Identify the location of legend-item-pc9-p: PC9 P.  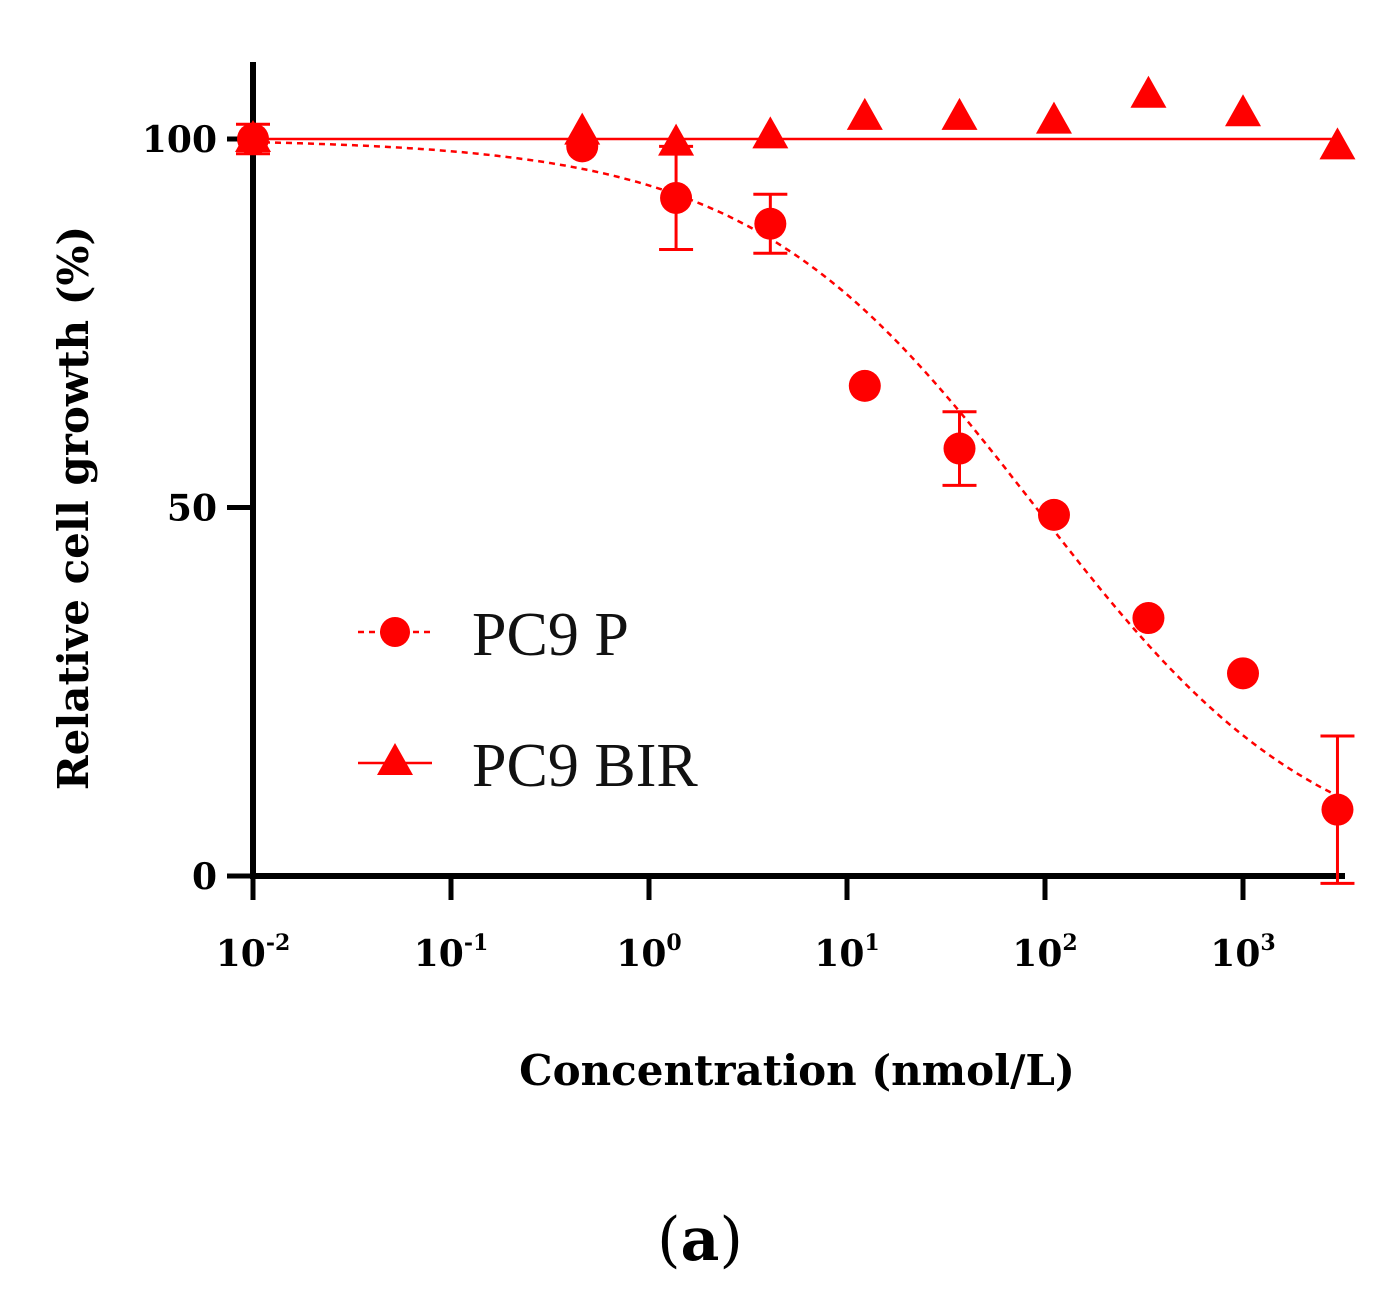
(493, 635).